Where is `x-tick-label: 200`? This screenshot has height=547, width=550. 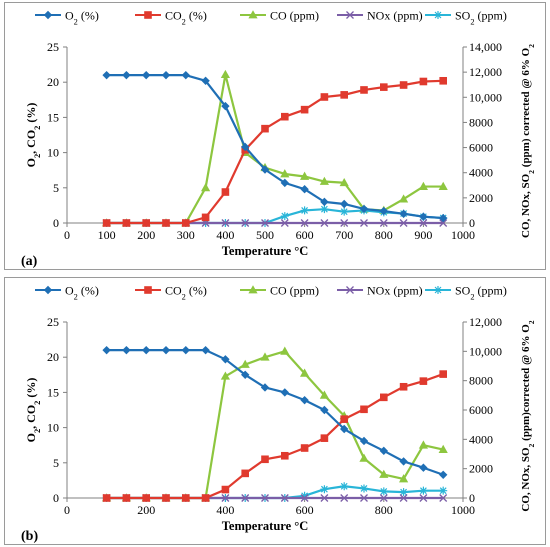 x-tick-label: 200 is located at coordinates (146, 510).